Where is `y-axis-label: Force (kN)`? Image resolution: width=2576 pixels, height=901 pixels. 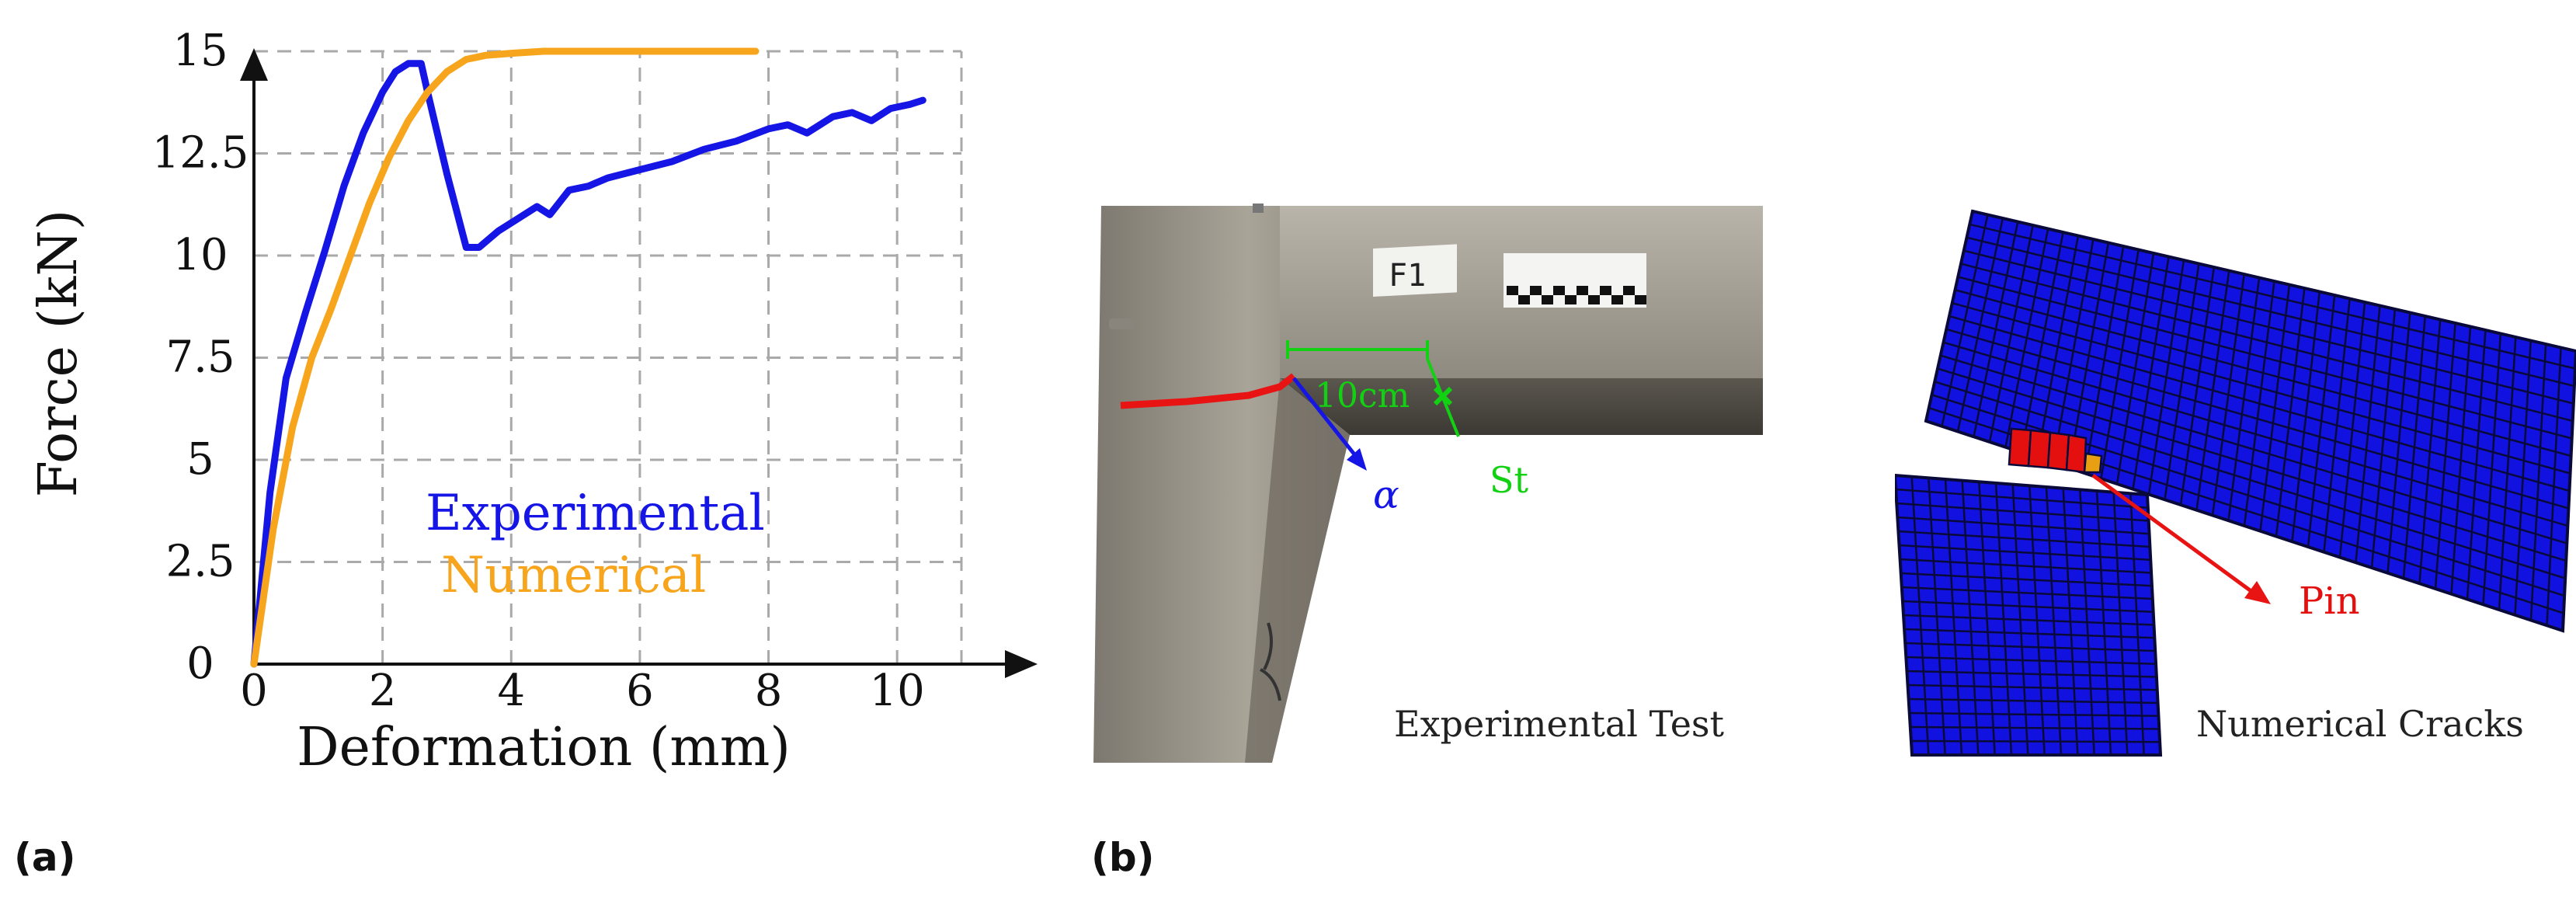 y-axis-label: Force (kN) is located at coordinates (58, 354).